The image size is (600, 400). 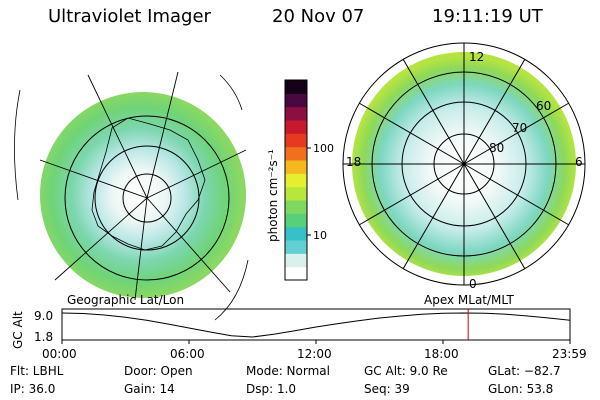 I want to click on x-tick-label-2359: 23:59, so click(x=569, y=354).